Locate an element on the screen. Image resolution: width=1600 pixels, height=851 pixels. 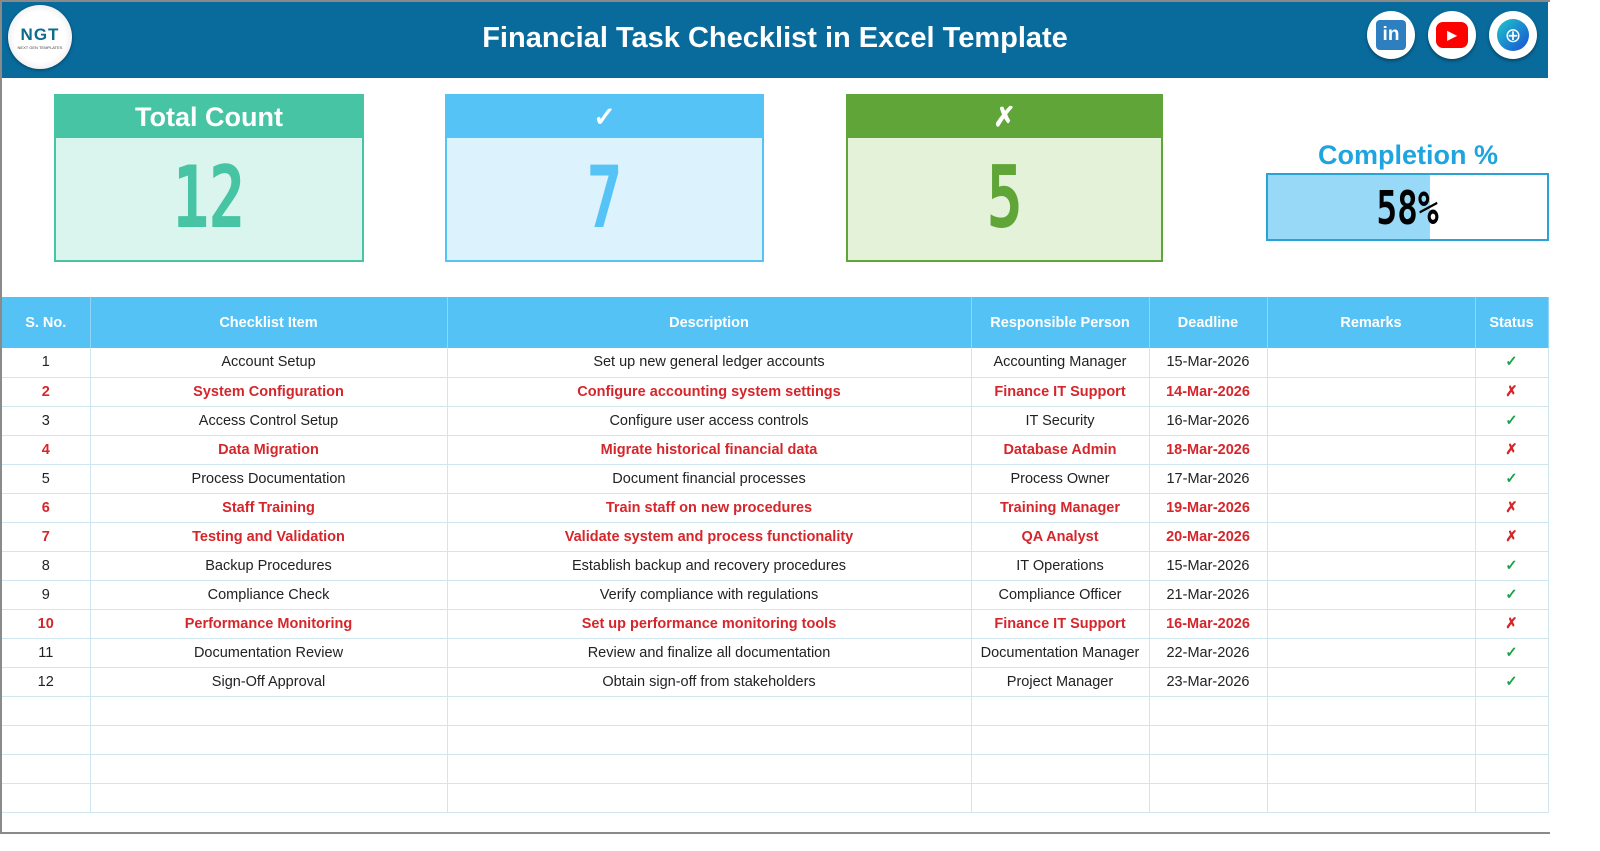
table-cell: Training Manager is located at coordinates (1060, 508).